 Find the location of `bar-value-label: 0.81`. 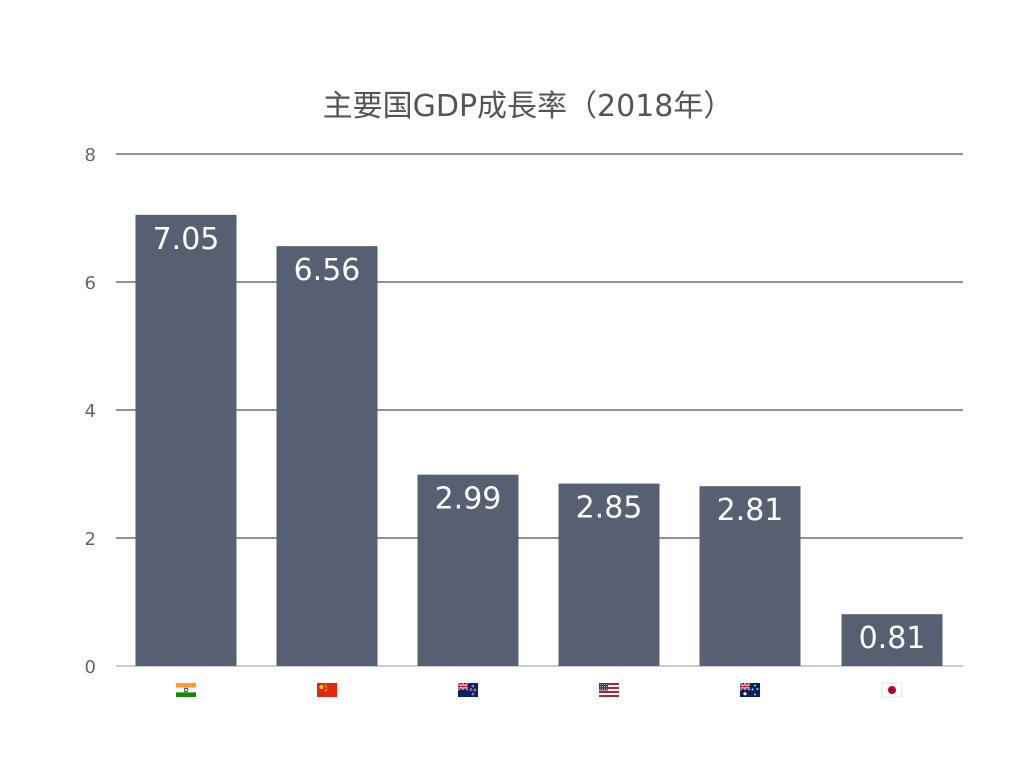

bar-value-label: 0.81 is located at coordinates (892, 638).